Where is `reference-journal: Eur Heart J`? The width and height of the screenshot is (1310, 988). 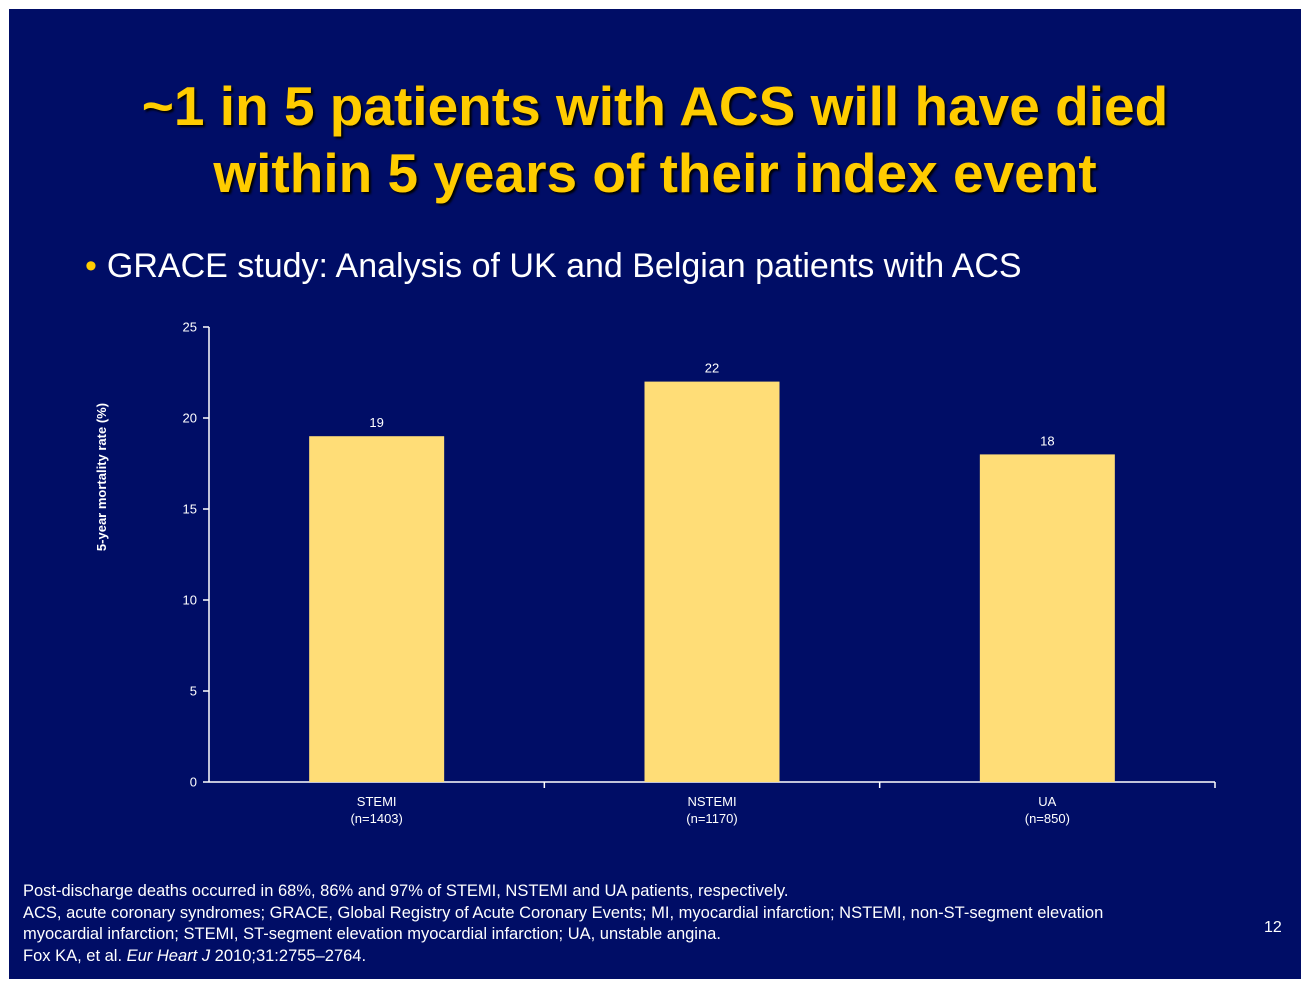
reference-journal: Eur Heart J is located at coordinates (168, 956).